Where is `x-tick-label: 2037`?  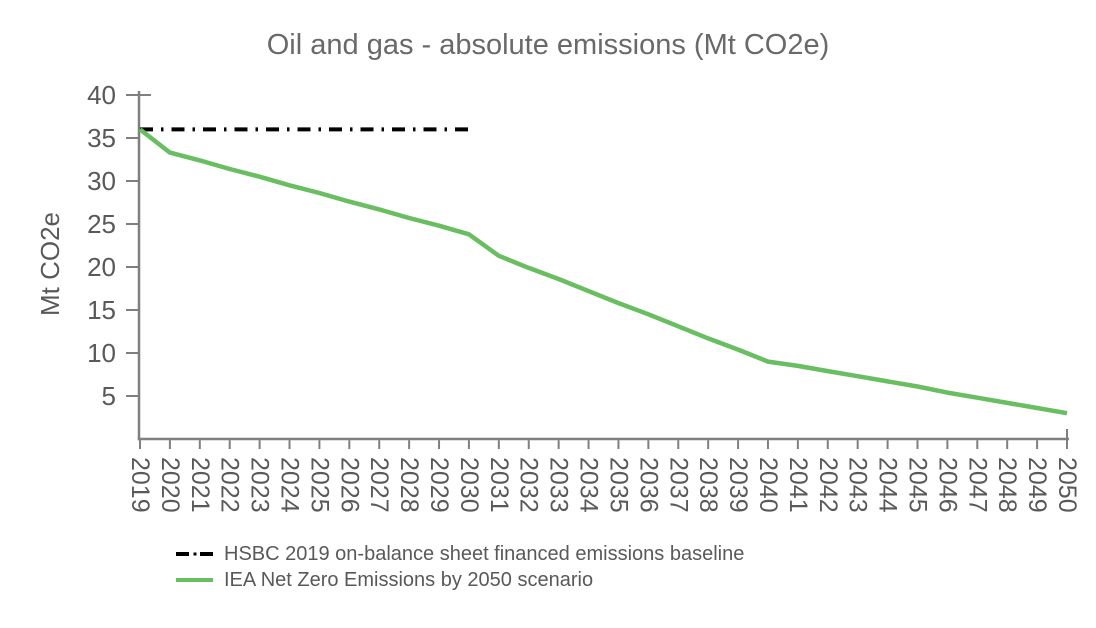
x-tick-label: 2037 is located at coordinates (678, 485).